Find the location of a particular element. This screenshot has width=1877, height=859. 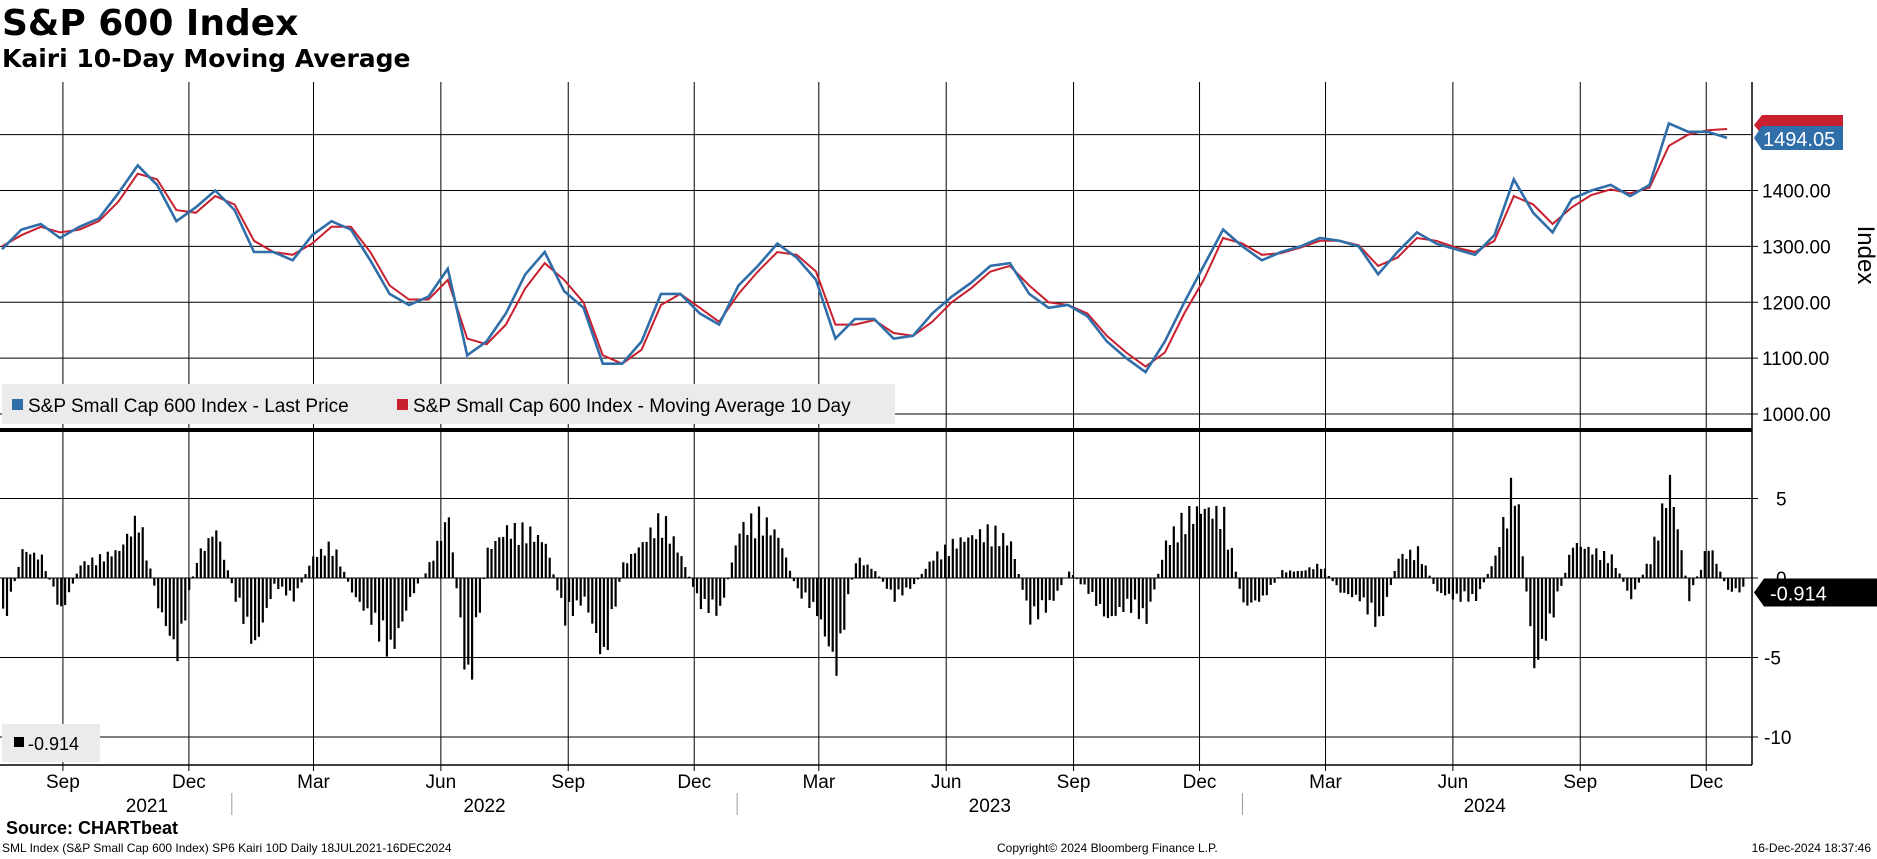

x-year-label: 2021 is located at coordinates (147, 806).